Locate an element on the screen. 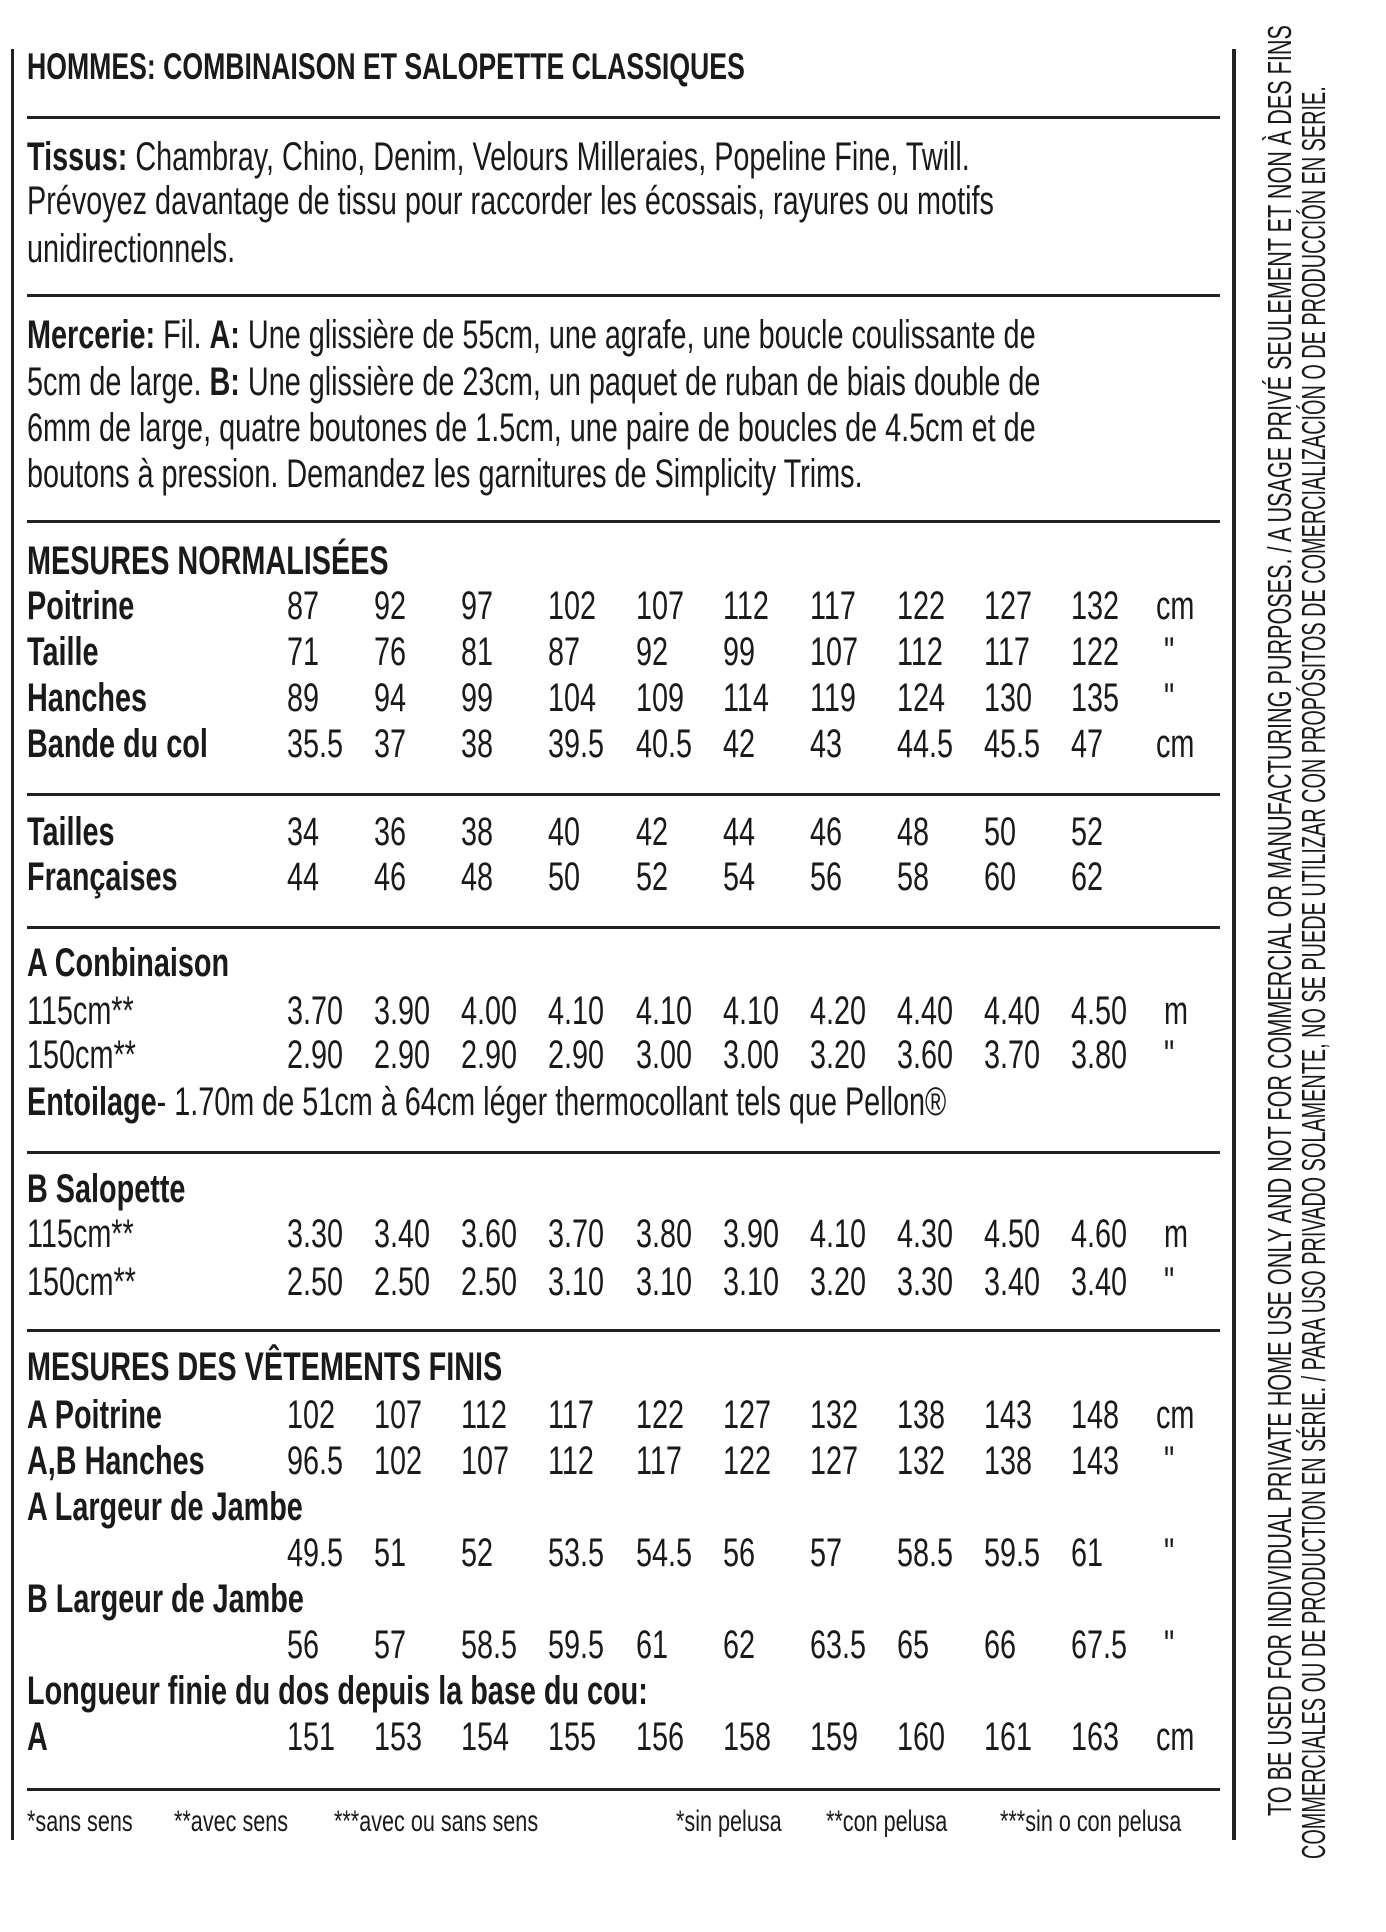 The image size is (1386, 1932). cell-value: 60 is located at coordinates (1000, 877).